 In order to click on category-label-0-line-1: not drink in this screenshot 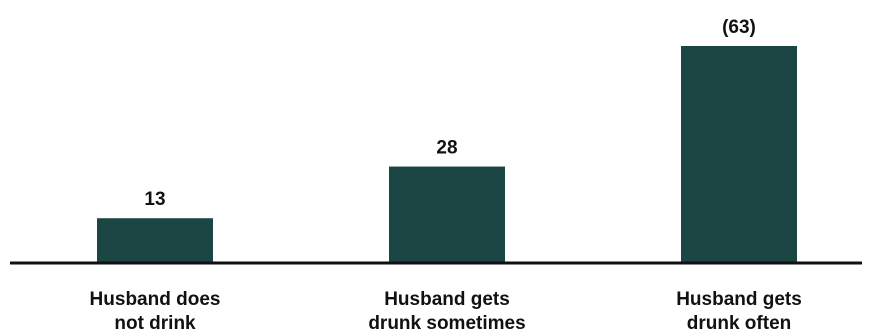, I will do `click(155, 322)`.